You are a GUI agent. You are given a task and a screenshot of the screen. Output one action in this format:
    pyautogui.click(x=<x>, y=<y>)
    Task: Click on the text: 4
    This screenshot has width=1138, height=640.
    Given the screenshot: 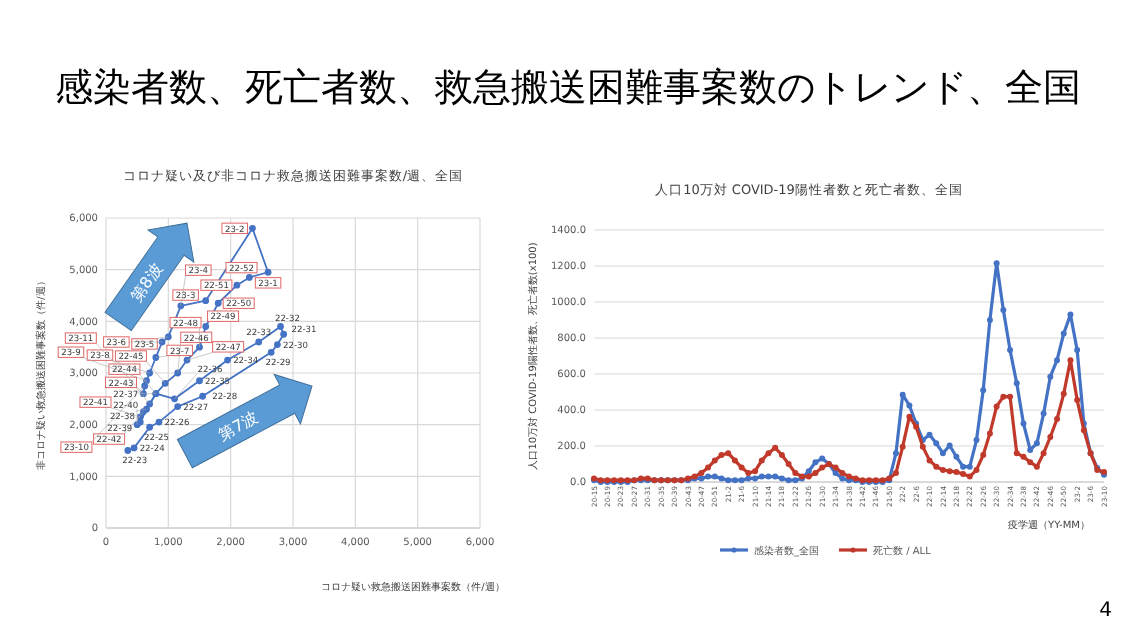 What is the action you would take?
    pyautogui.click(x=1105, y=611)
    